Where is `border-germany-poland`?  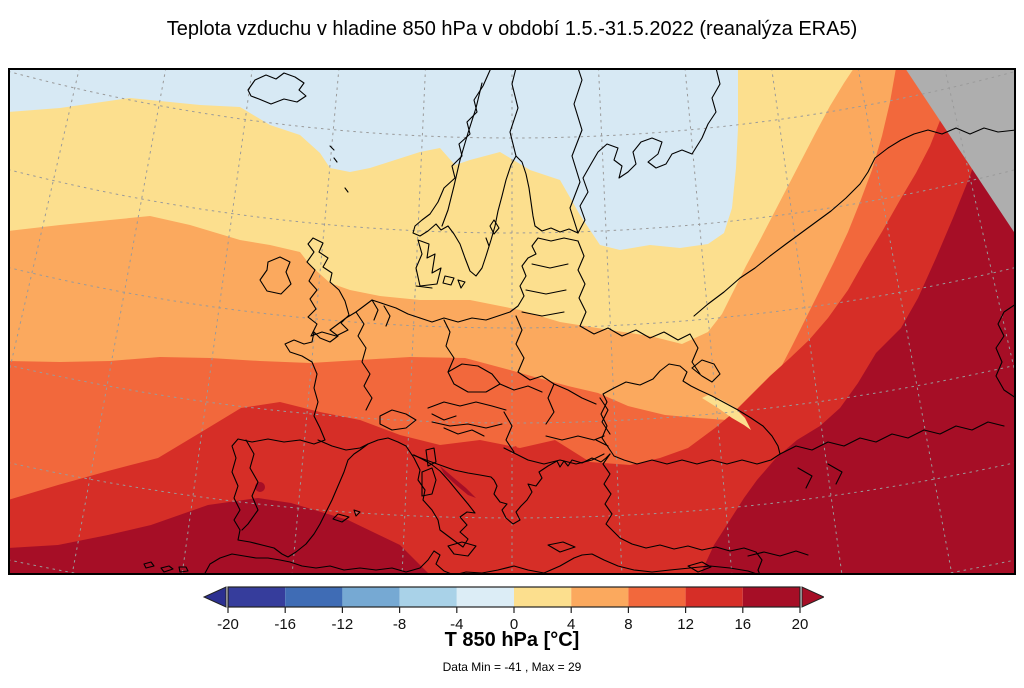
border-germany-poland is located at coordinates (449, 346).